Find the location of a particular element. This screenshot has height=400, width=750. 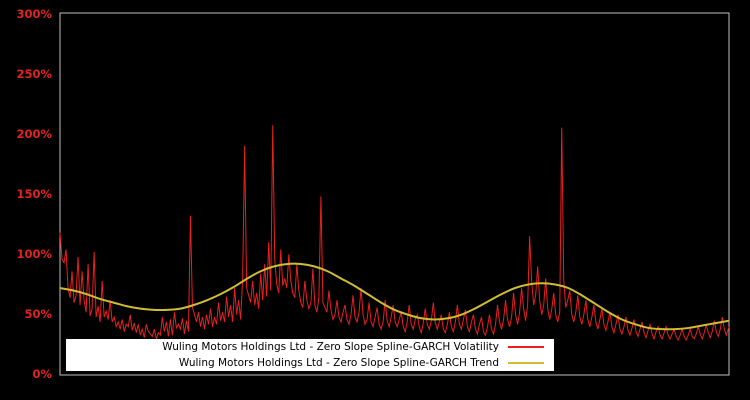

ytick-label-0: 0% is located at coordinates (42, 374).